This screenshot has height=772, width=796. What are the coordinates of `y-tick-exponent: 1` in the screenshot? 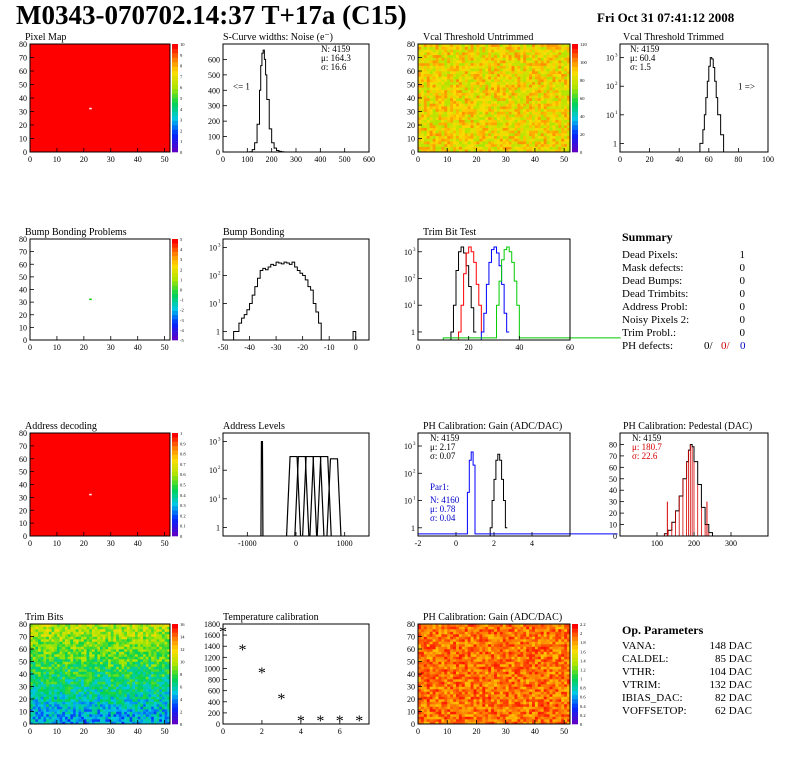 It's located at (616, 113).